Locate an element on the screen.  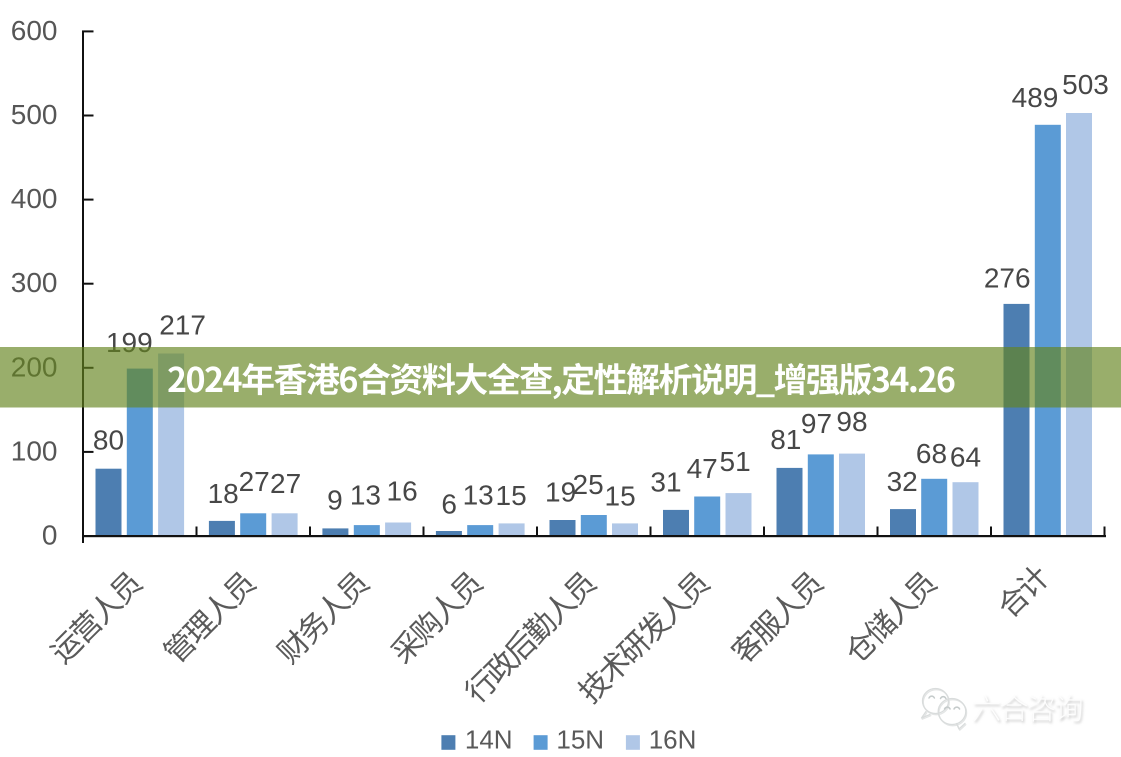
svg-text: 14N is located at coordinates (489, 739).